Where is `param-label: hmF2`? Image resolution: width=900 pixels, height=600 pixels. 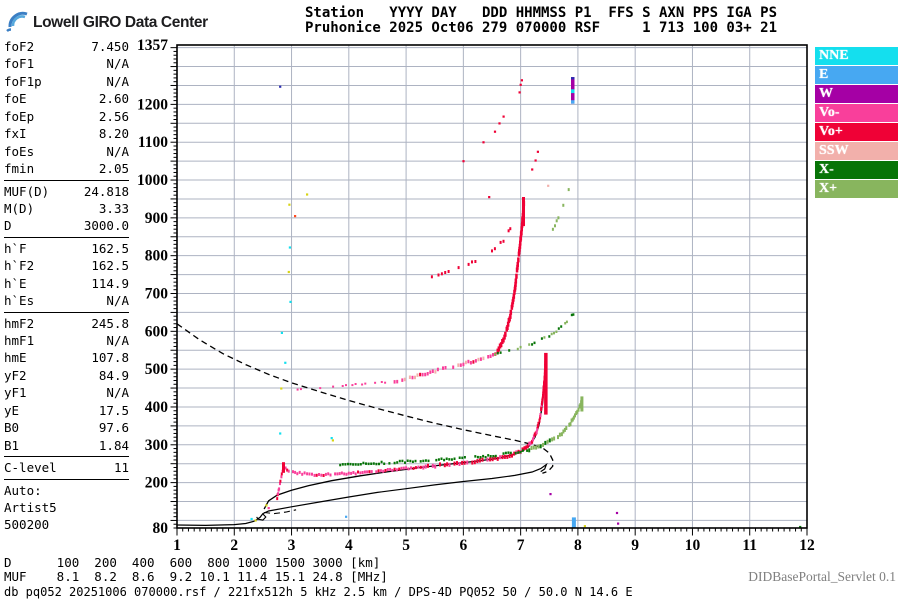 param-label: hmF2 is located at coordinates (19, 323).